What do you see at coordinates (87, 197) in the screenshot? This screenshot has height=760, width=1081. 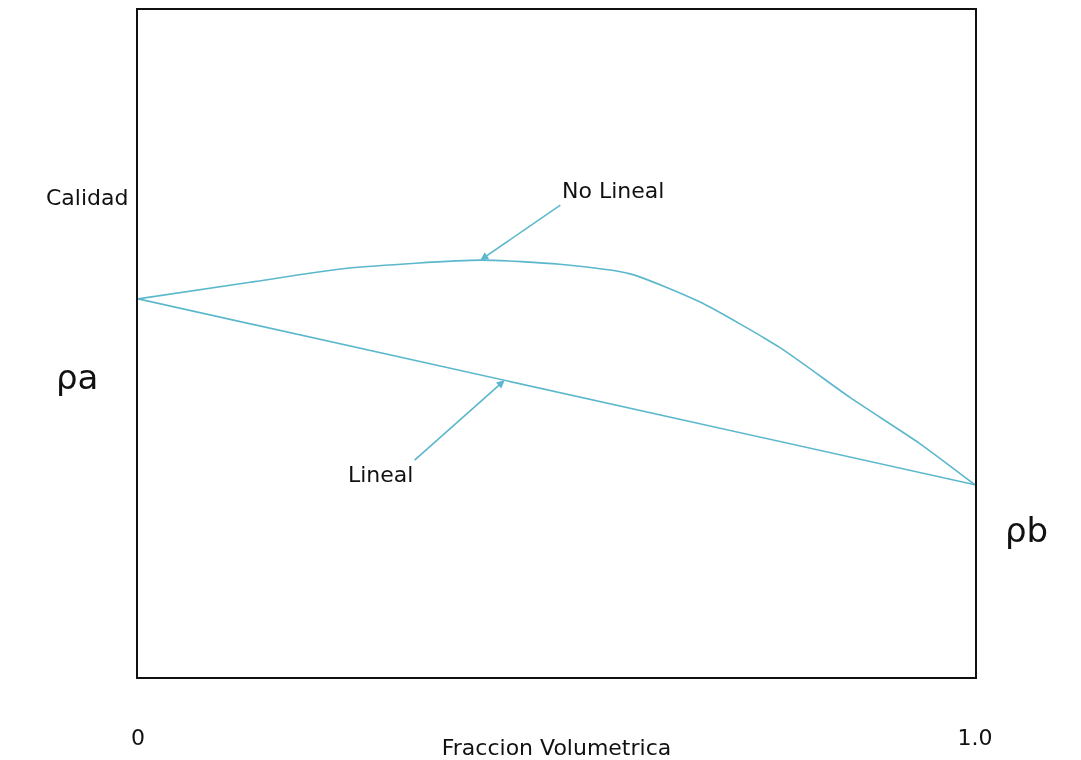 I see `y-axis-title: Calidad` at bounding box center [87, 197].